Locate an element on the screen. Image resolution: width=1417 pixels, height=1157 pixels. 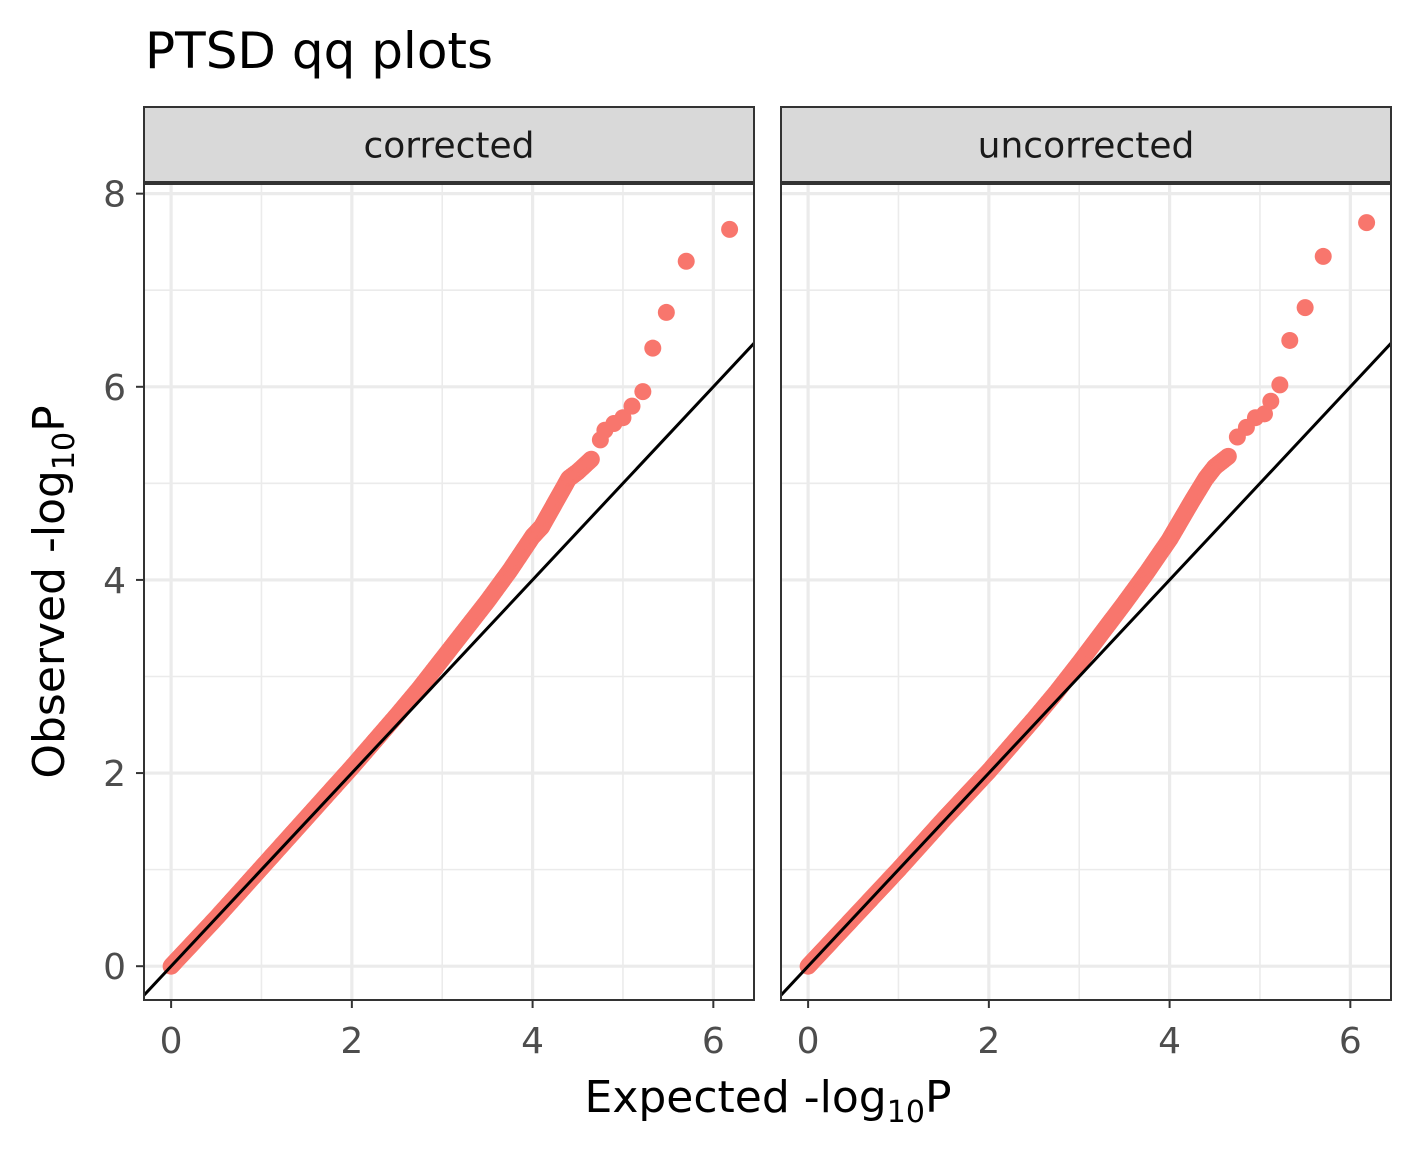
x-axis-label: Expected -log10P is located at coordinates (768, 1101).